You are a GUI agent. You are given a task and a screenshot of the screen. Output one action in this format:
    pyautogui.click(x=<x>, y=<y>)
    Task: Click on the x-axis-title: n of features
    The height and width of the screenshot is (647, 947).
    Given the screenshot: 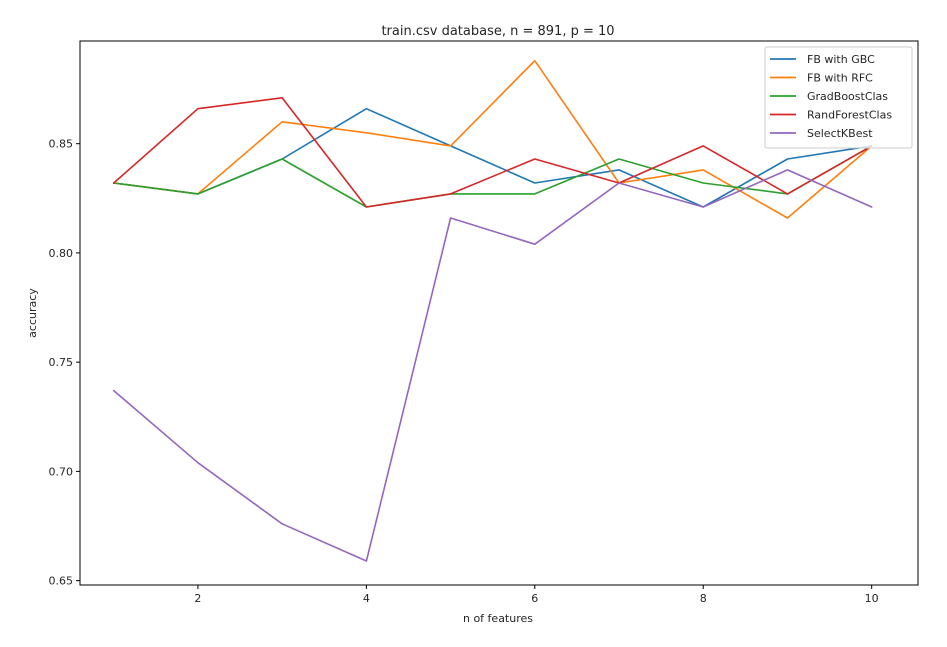 What is the action you would take?
    pyautogui.click(x=498, y=618)
    